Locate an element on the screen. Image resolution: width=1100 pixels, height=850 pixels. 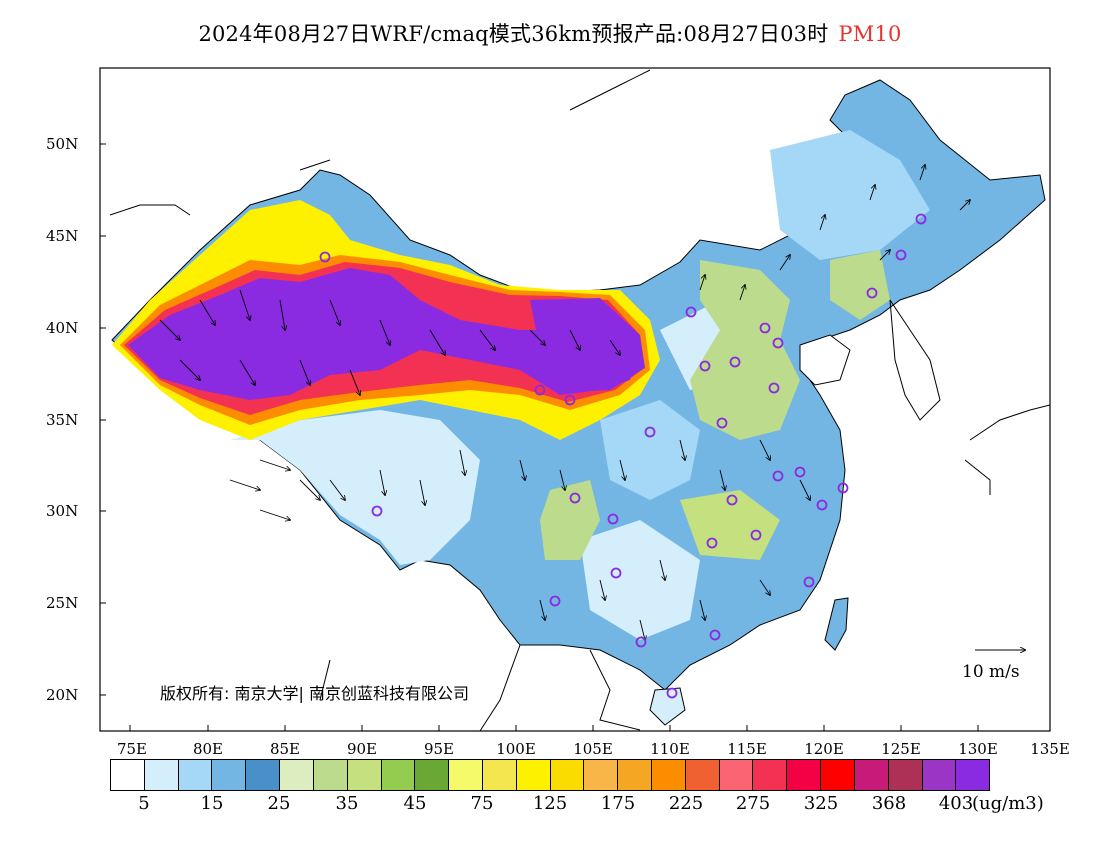
northeast-green-region is located at coordinates (860, 285).